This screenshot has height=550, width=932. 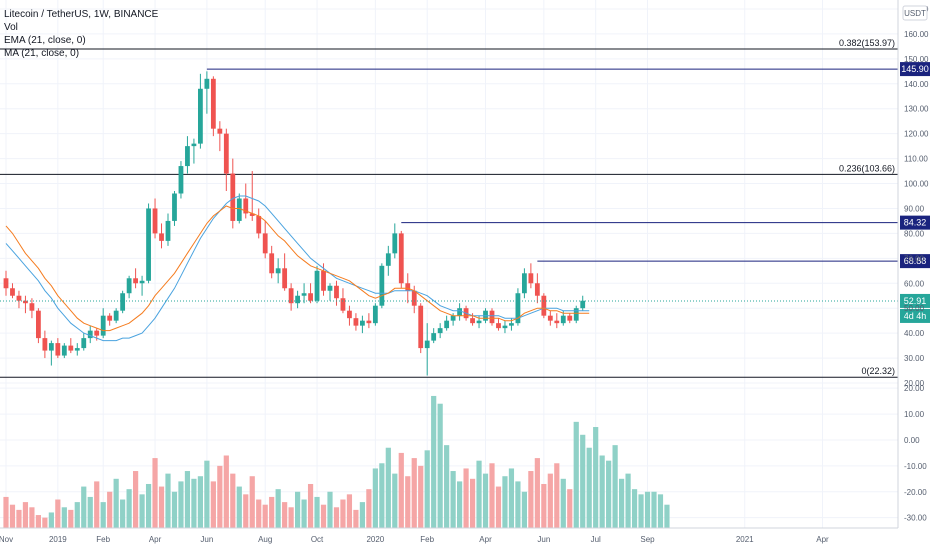 What do you see at coordinates (745, 539) in the screenshot?
I see `time-tick-label: 2021` at bounding box center [745, 539].